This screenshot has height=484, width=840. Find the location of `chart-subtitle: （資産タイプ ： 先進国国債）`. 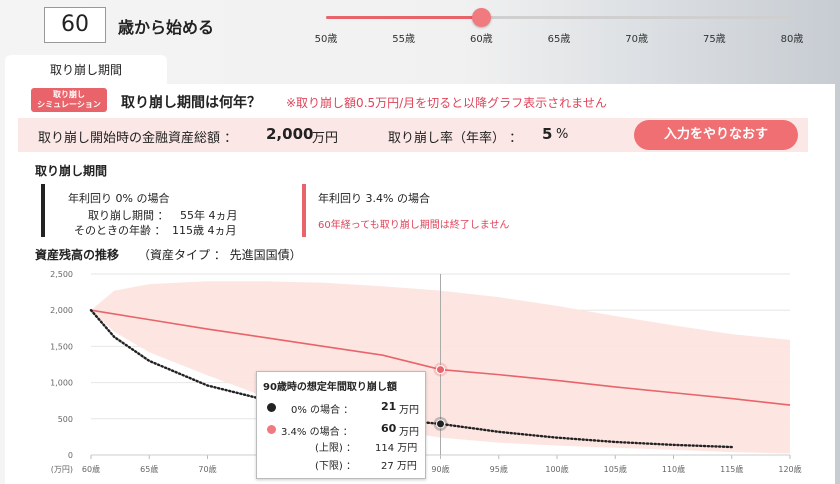

chart-subtitle: （資産タイプ ： 先進国国債） is located at coordinates (220, 255).